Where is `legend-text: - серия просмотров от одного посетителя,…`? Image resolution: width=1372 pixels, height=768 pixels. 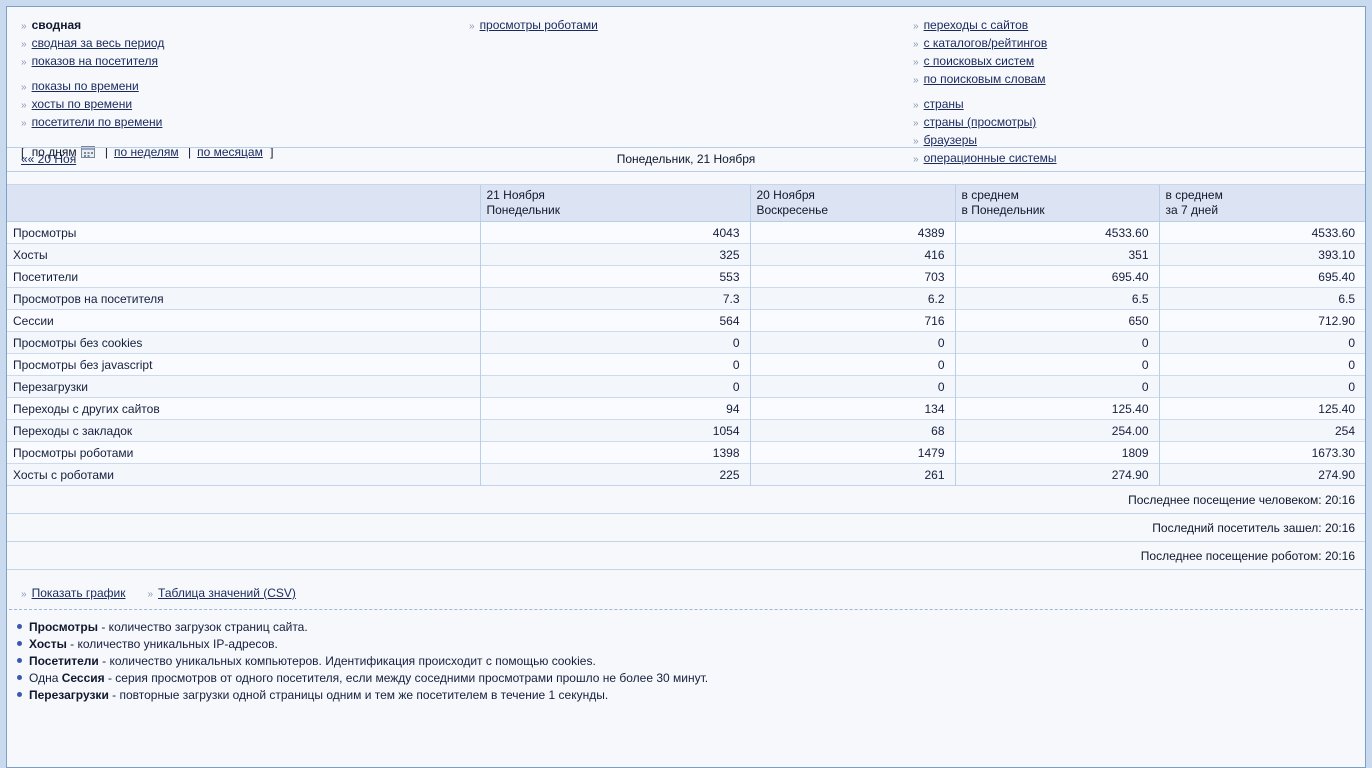 legend-text: - серия просмотров от одного посетителя,… is located at coordinates (406, 678).